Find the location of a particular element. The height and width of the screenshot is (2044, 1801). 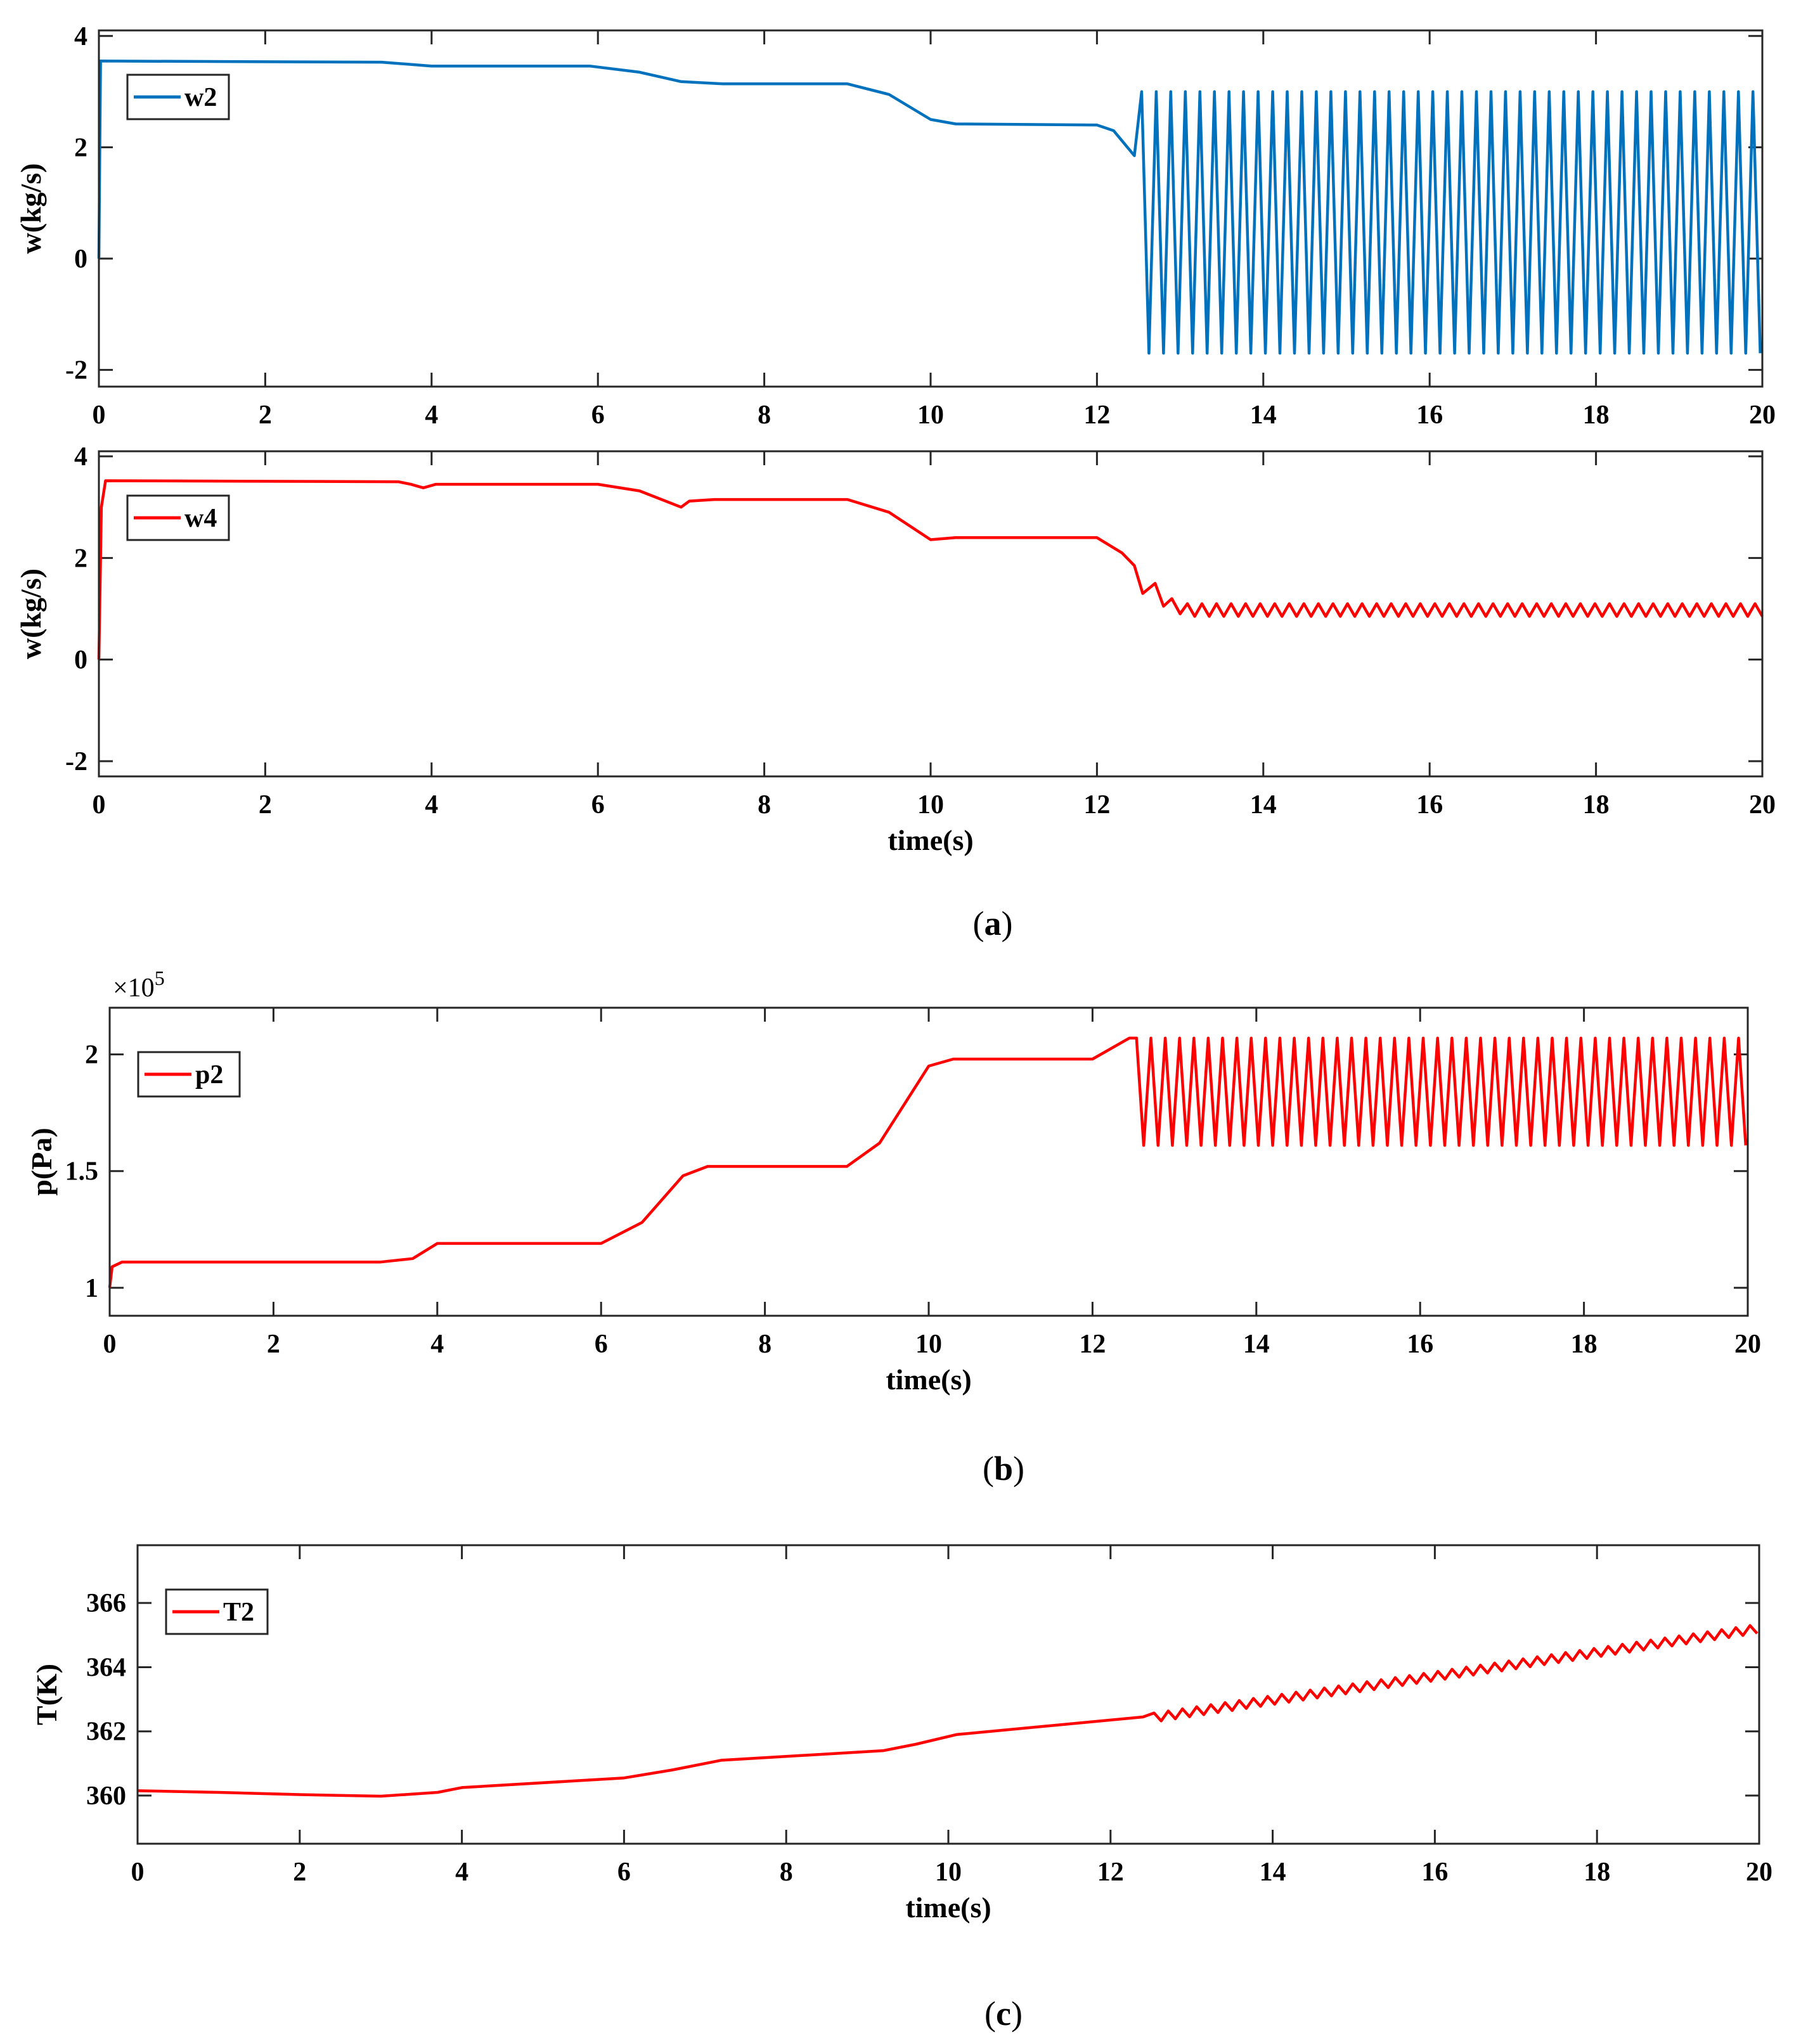

T2-tick-marks is located at coordinates (948, 1694).